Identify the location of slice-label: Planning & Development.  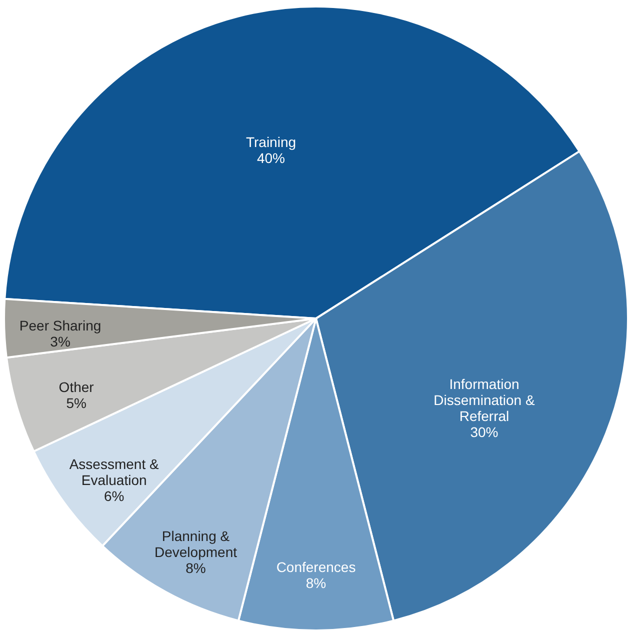
(196, 544).